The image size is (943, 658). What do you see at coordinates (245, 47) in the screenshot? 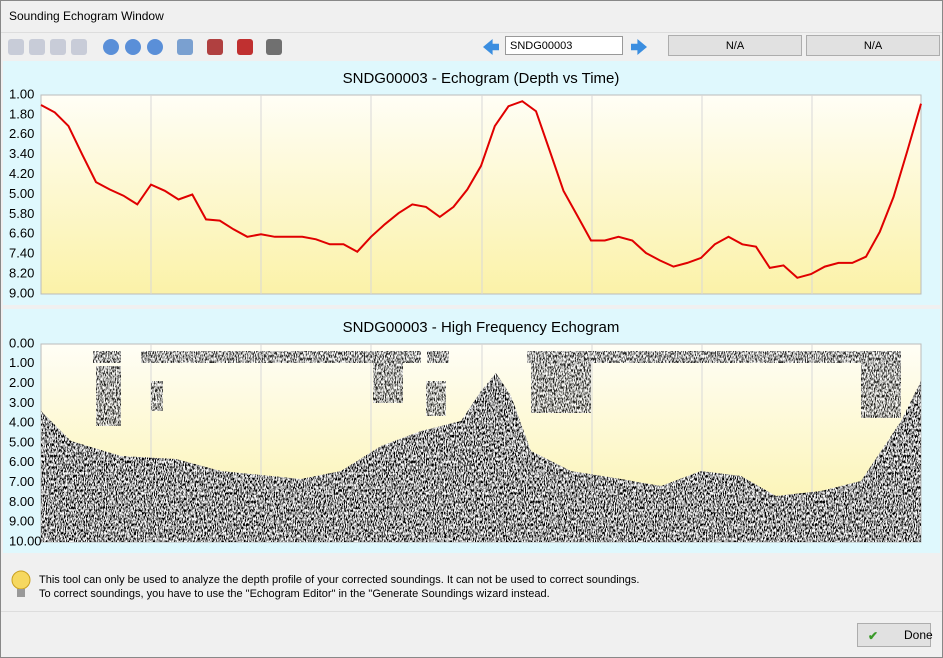
I see `save-button` at bounding box center [245, 47].